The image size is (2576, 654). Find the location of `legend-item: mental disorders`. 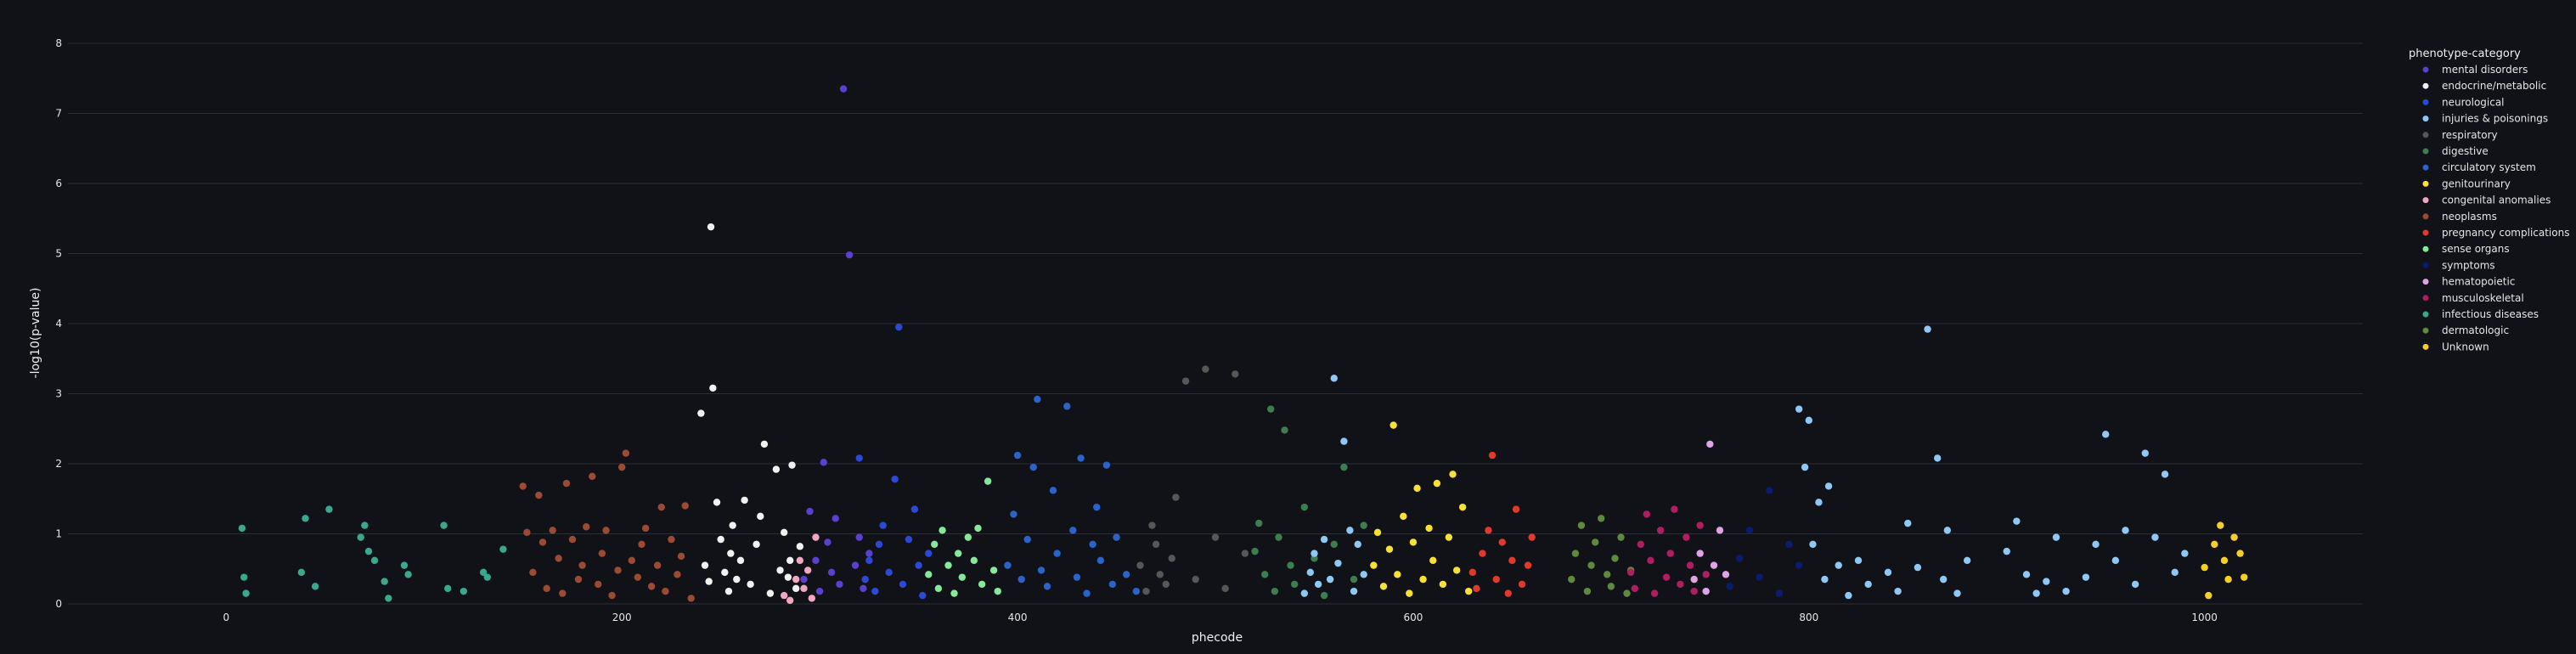

legend-item: mental disorders is located at coordinates (2475, 70).